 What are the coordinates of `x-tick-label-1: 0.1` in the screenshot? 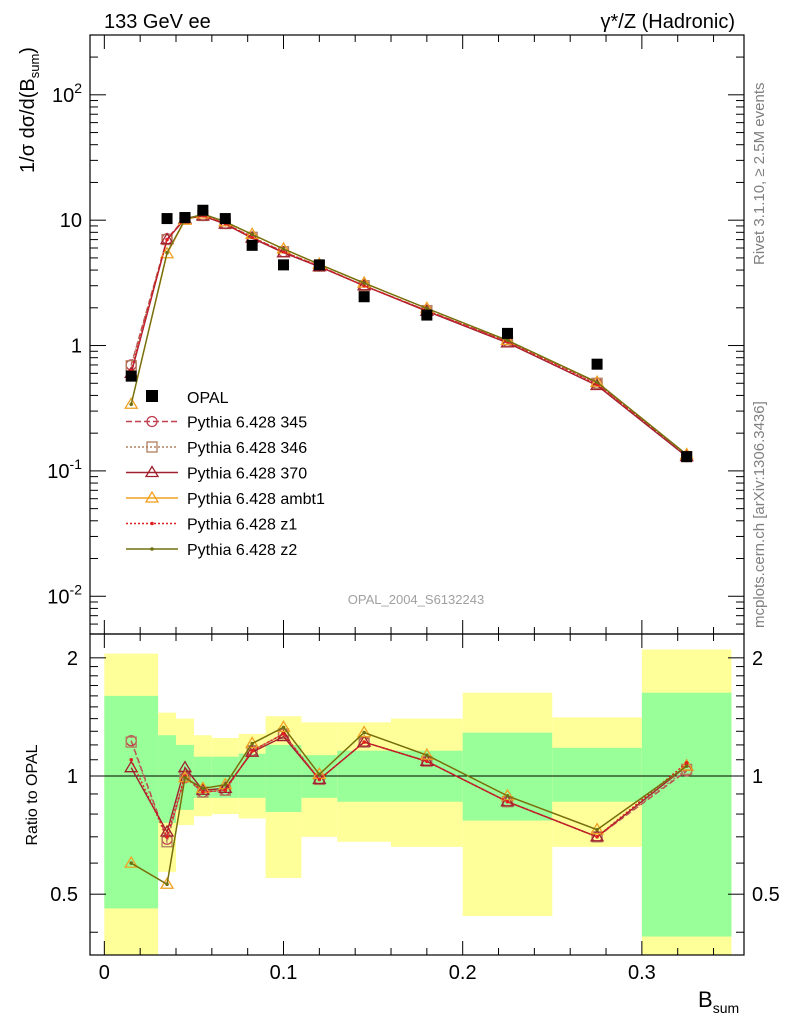 It's located at (284, 973).